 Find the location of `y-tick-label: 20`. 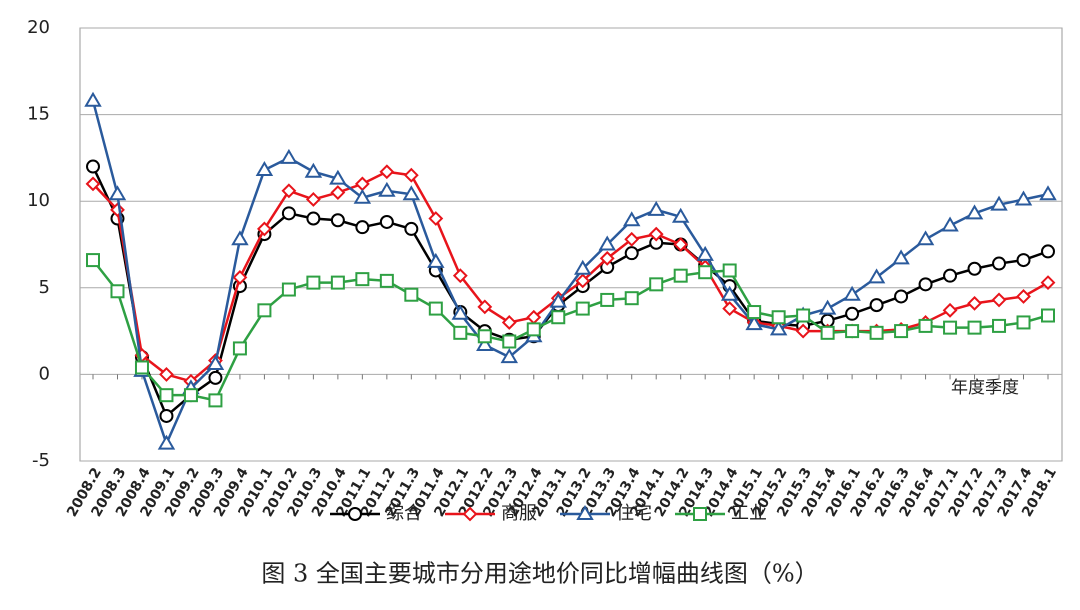

y-tick-label: 20 is located at coordinates (38, 27).